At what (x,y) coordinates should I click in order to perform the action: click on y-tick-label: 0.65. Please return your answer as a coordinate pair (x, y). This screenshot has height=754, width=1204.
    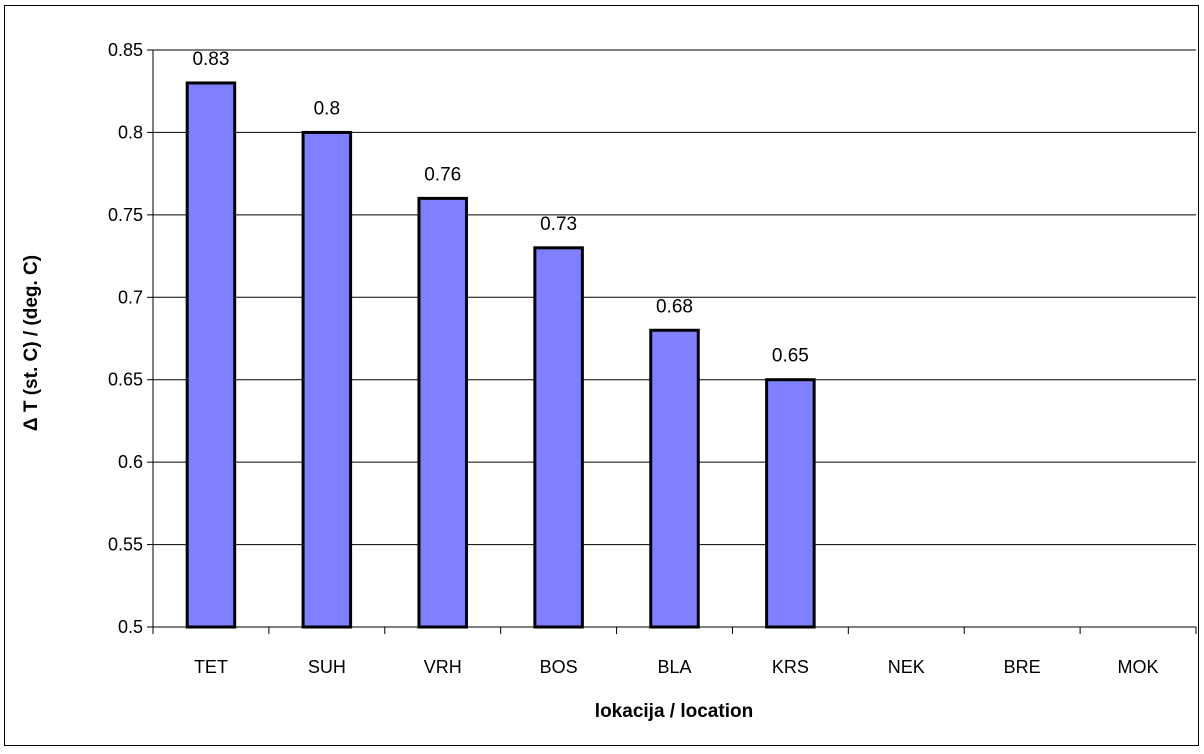
    Looking at the image, I should click on (125, 380).